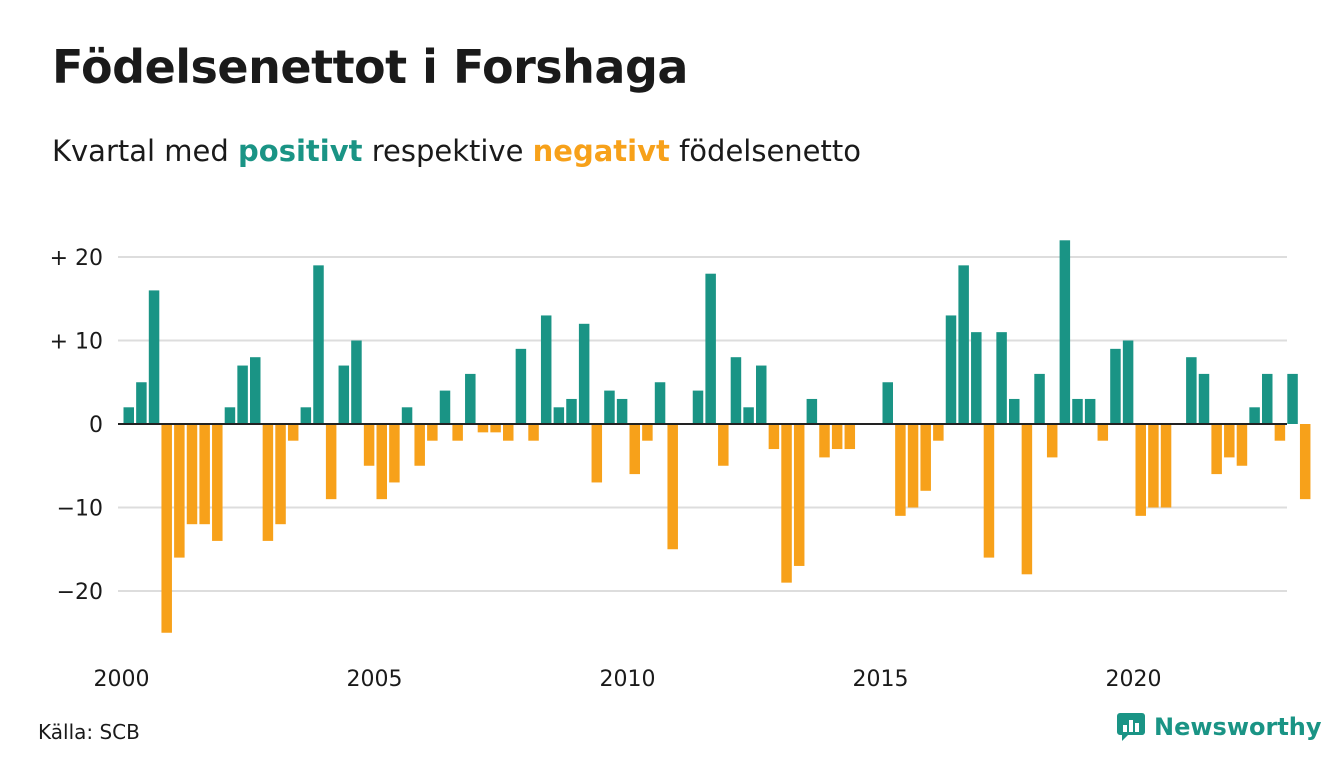 This screenshot has width=1340, height=780. I want to click on bar-q65, so click(938, 432).